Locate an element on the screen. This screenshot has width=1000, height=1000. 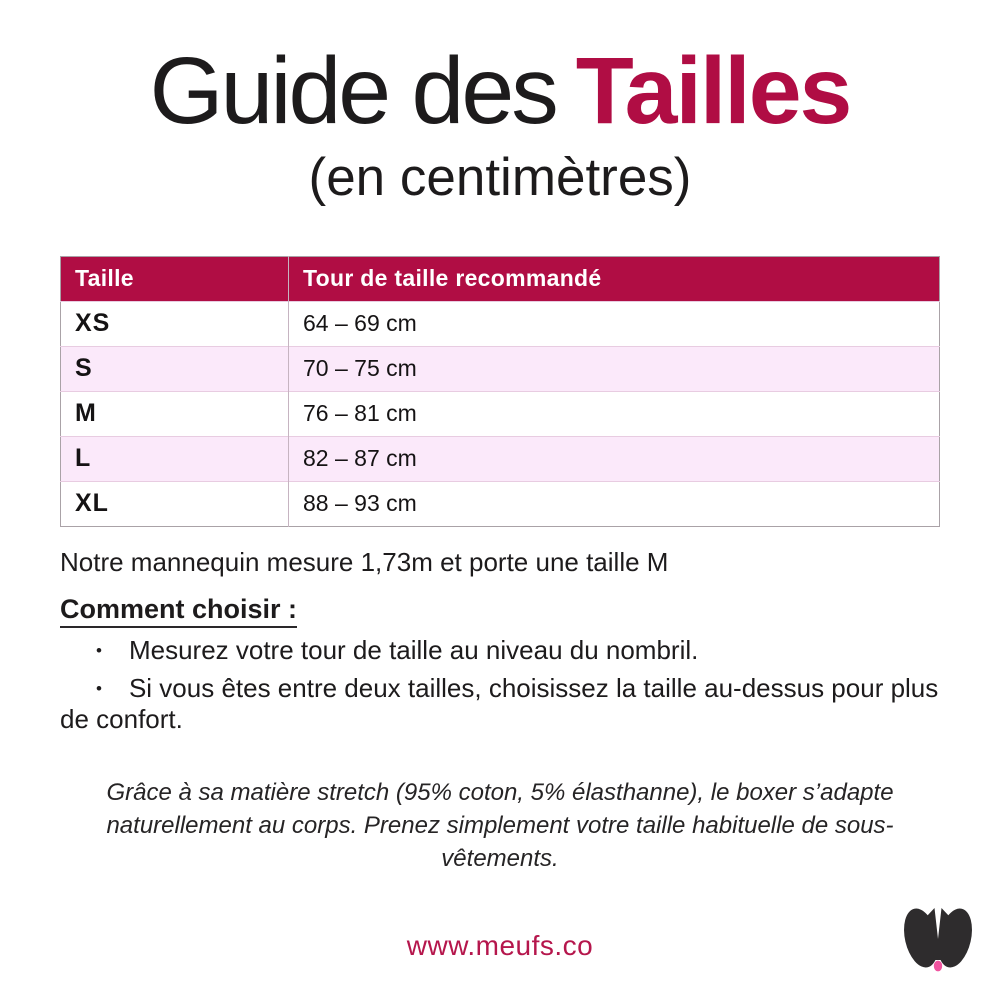
logo-m-shape is located at coordinates (938, 938).